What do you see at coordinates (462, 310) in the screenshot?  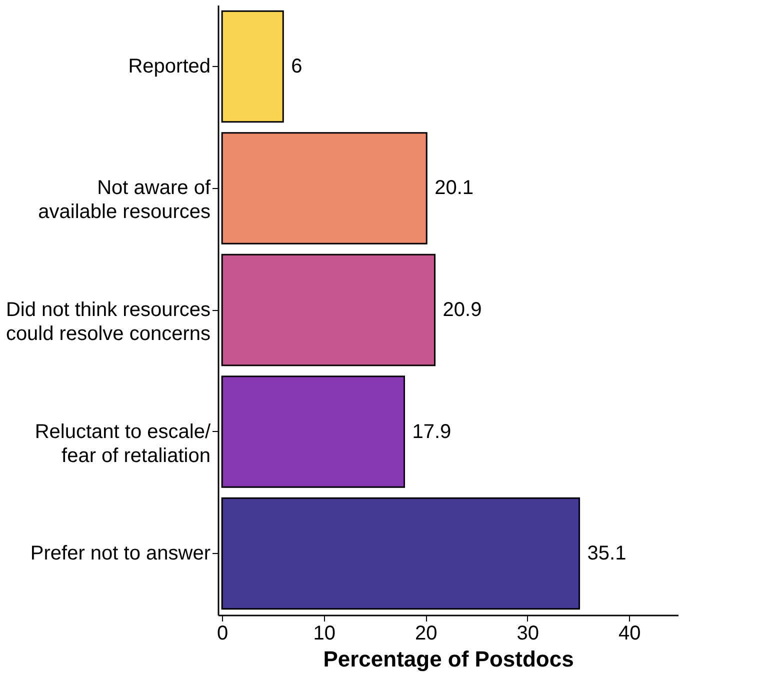 I see `data-label: 20.9` at bounding box center [462, 310].